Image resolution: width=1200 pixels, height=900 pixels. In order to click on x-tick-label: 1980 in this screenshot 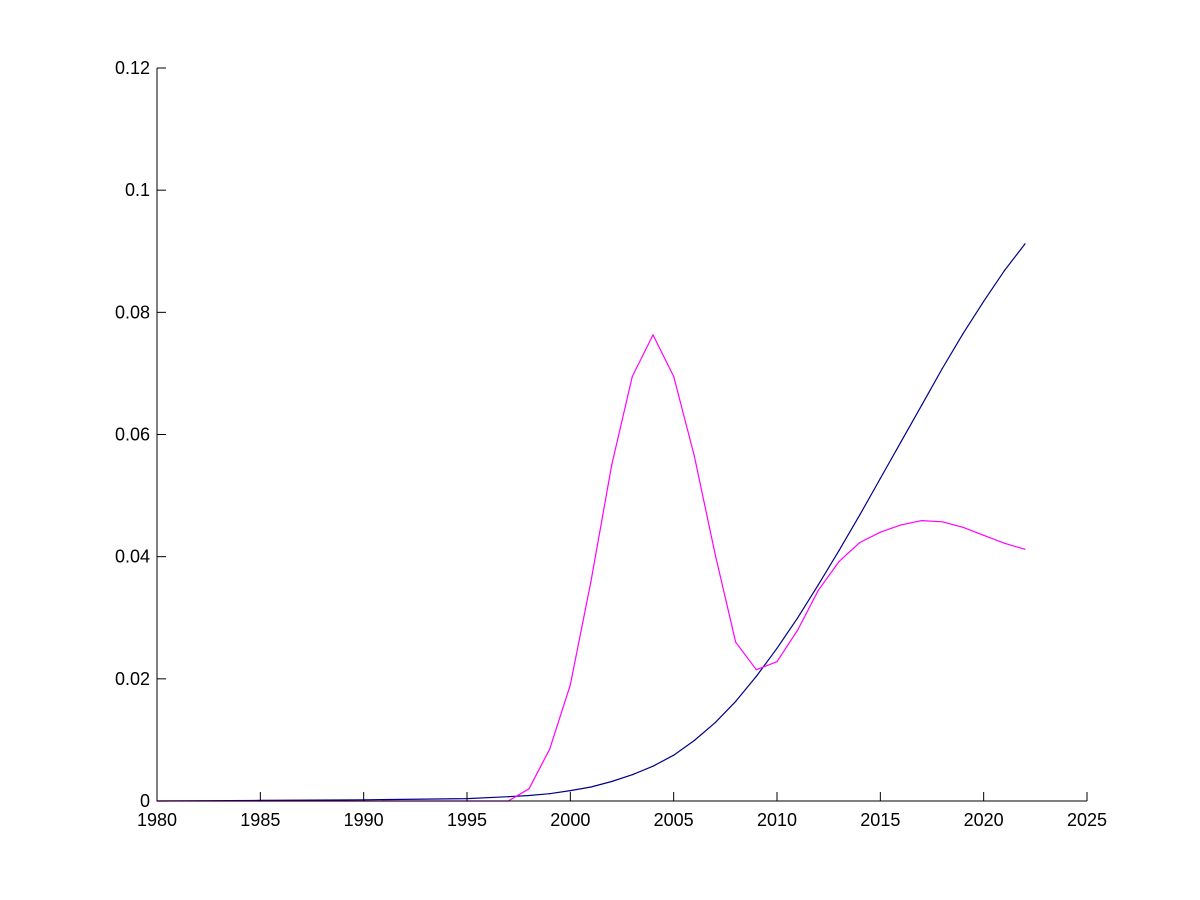, I will do `click(157, 820)`.